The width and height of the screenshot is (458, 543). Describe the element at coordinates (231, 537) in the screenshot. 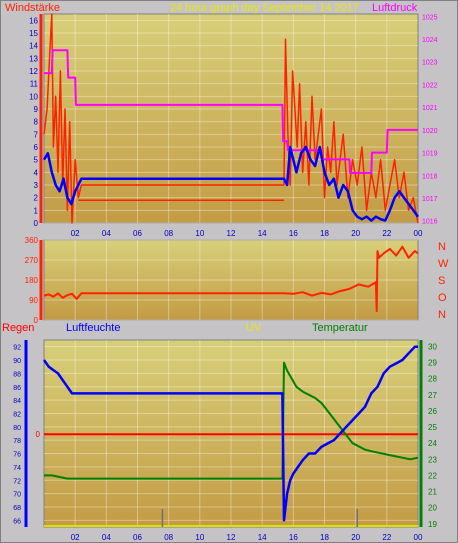

I see `humidity-panel-x-tick-12: 12` at that location.